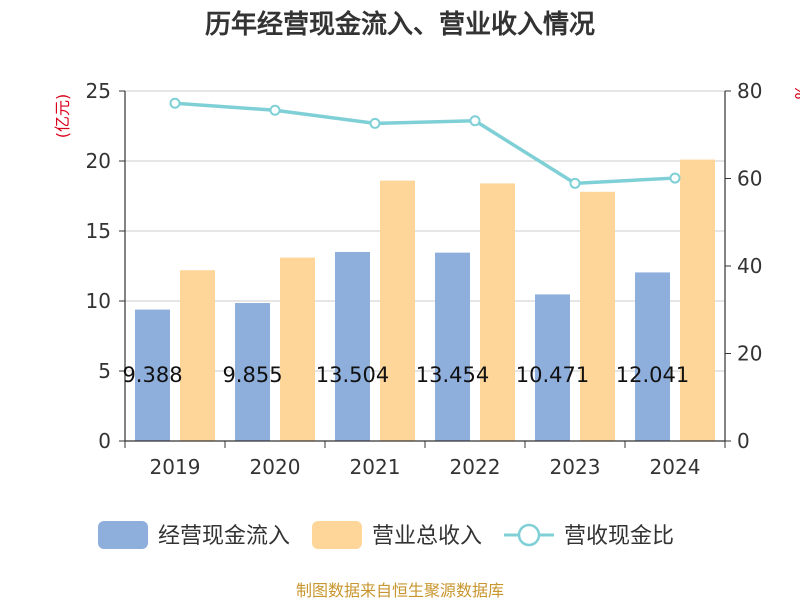 The image size is (800, 600). Describe the element at coordinates (98, 231) in the screenshot. I see `left-axis-tick: 15` at that location.